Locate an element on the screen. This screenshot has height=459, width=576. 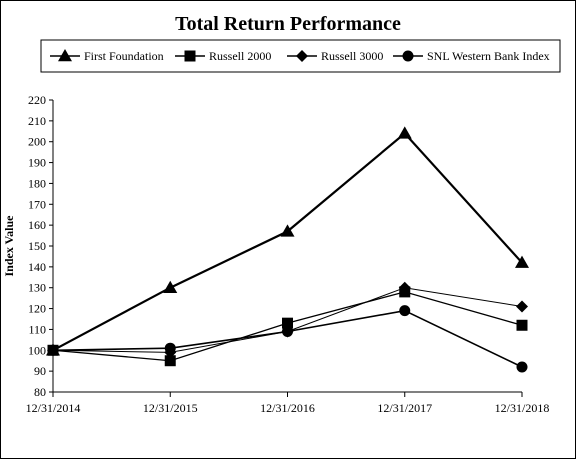
legend-label: Russell 3000 is located at coordinates (352, 56).